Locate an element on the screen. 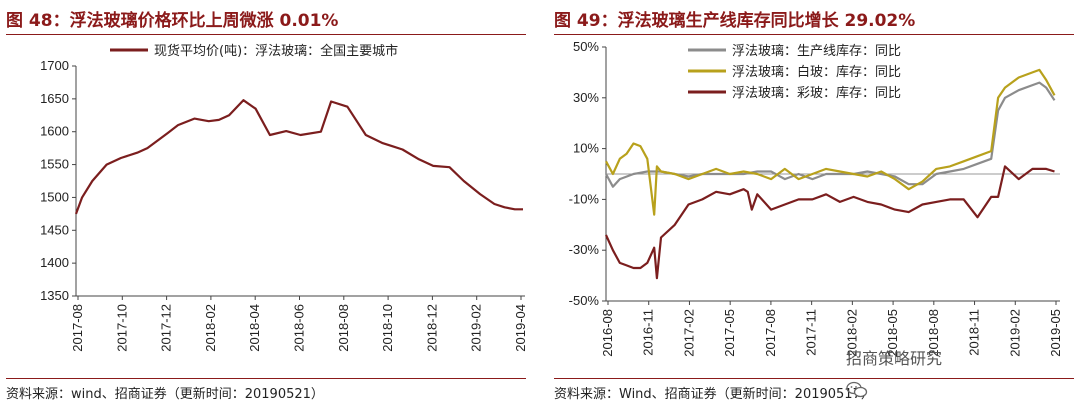  left-y-tick-label: 1400 is located at coordinates (54, 262).